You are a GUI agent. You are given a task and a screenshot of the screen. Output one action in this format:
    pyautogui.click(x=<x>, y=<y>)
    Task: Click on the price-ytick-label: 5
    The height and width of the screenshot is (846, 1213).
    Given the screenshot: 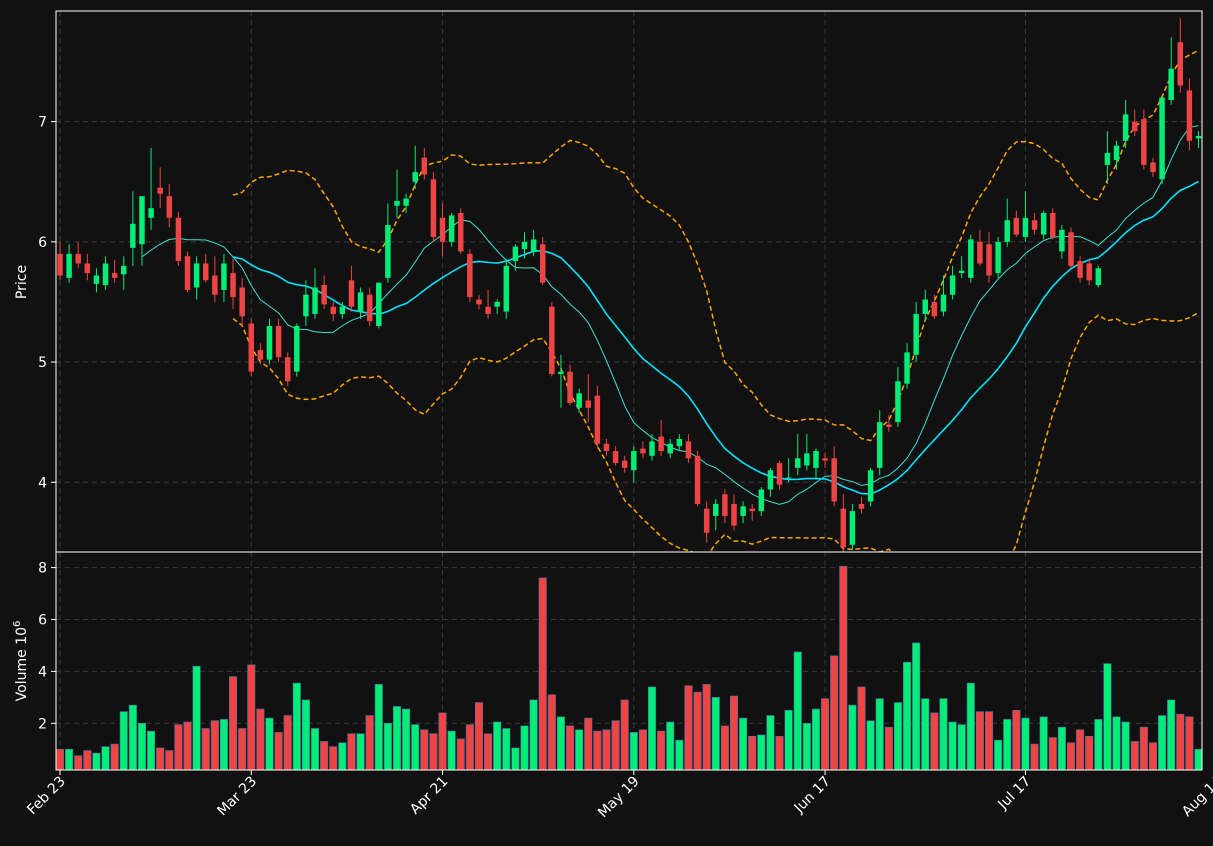 What is the action you would take?
    pyautogui.click(x=42, y=363)
    